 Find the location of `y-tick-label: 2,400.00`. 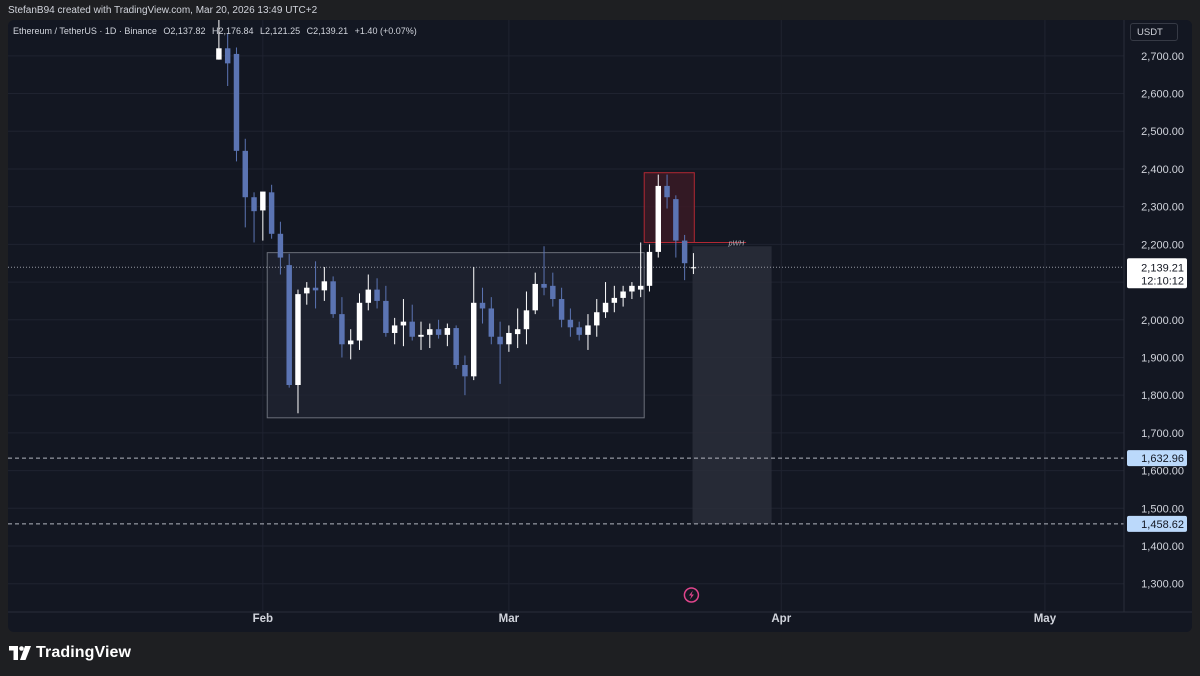

y-tick-label: 2,400.00 is located at coordinates (1162, 170).